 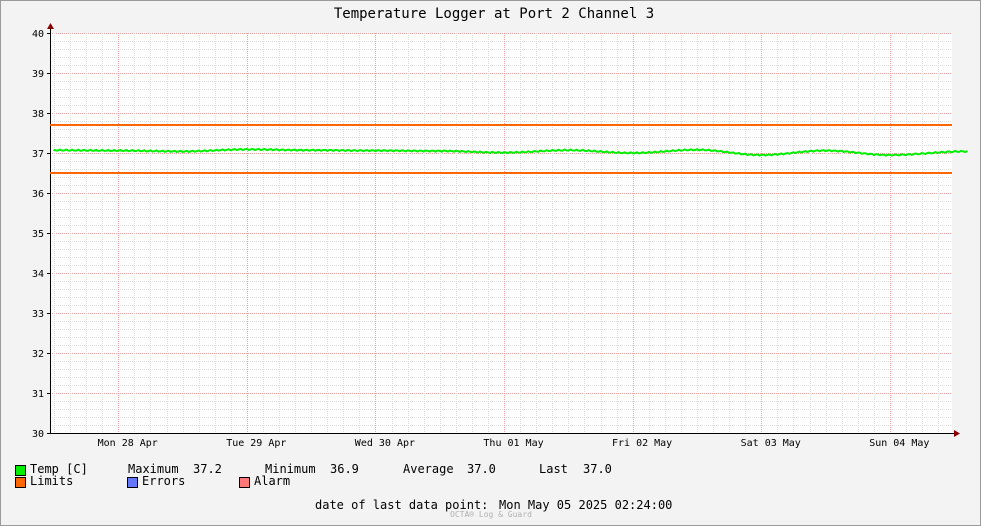 I want to click on limit-lines, so click(x=501, y=149).